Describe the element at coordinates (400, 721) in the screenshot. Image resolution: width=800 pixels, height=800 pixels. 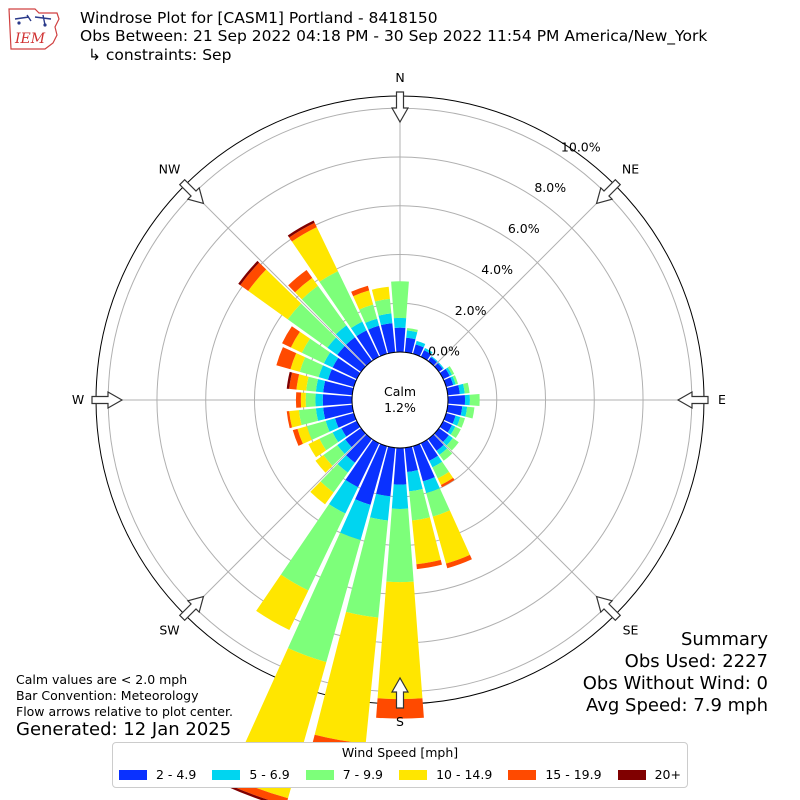
I see `direction-label-s: S` at that location.